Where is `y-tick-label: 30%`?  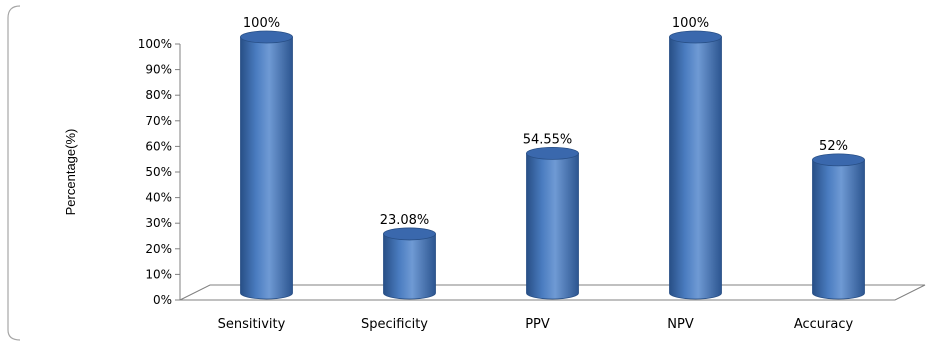 y-tick-label: 30% is located at coordinates (158, 223).